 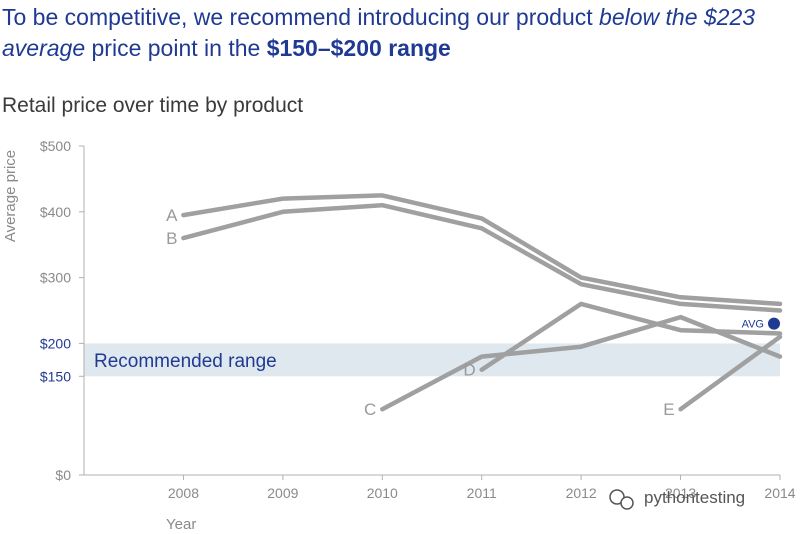 I want to click on x-axis-ticks: 2008 2009 2010 2011 2012 2013 2014, so click(x=482, y=488).